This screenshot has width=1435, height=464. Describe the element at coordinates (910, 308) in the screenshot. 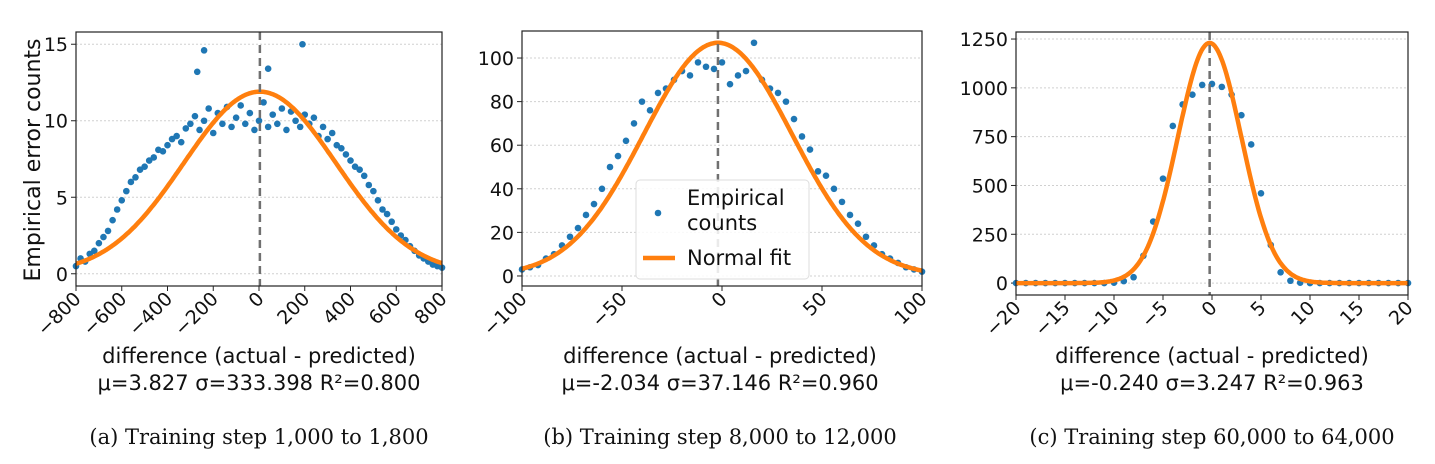

I see `x-tick-label: 100` at that location.